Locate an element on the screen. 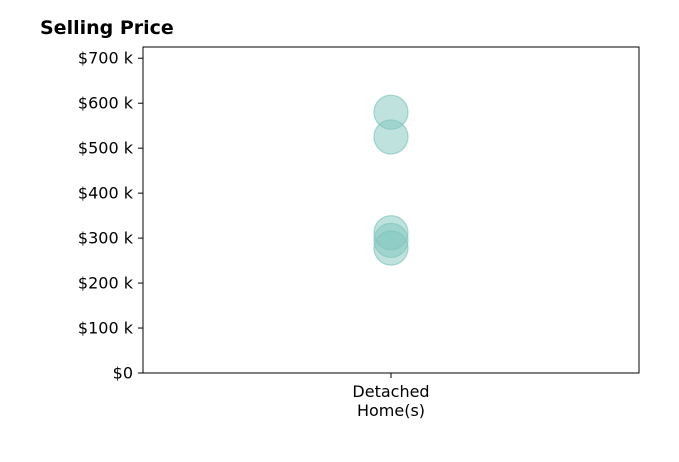 The width and height of the screenshot is (679, 462). y-tick-label: $700 k is located at coordinates (106, 58).